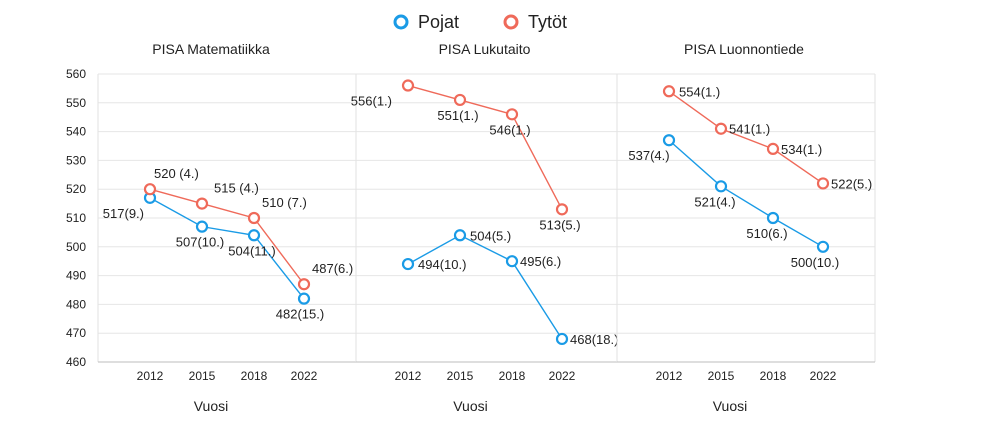 The width and height of the screenshot is (984, 426). I want to click on data-label: 510 (7.), so click(284, 202).